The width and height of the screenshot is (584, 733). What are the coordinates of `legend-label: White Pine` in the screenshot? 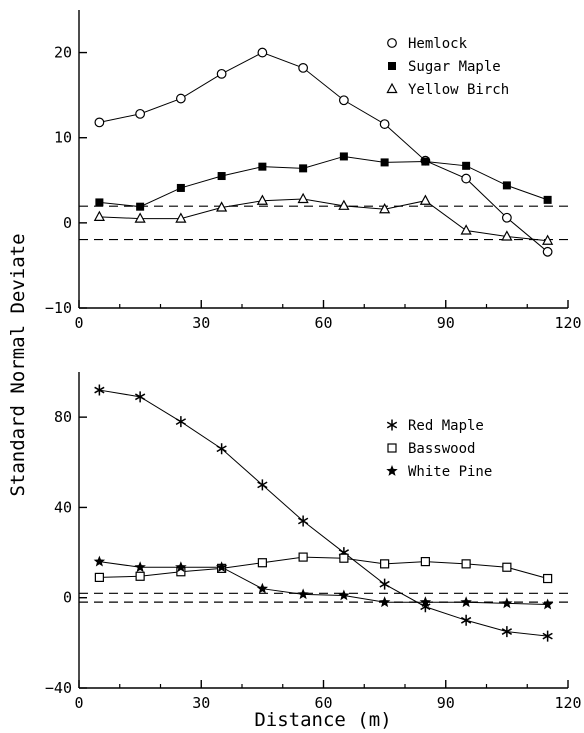 It's located at (450, 472).